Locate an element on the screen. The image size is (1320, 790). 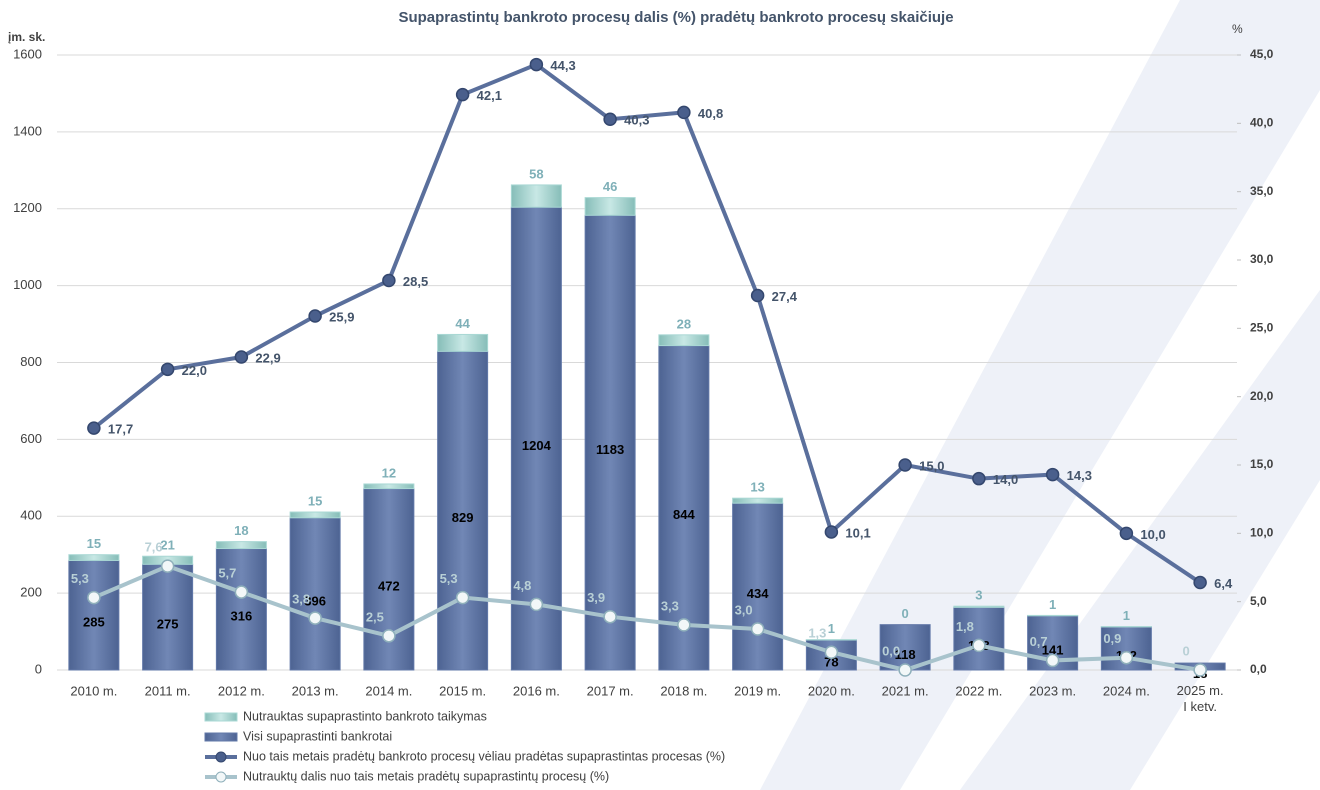
y2-axis-label: % is located at coordinates (1237, 29).